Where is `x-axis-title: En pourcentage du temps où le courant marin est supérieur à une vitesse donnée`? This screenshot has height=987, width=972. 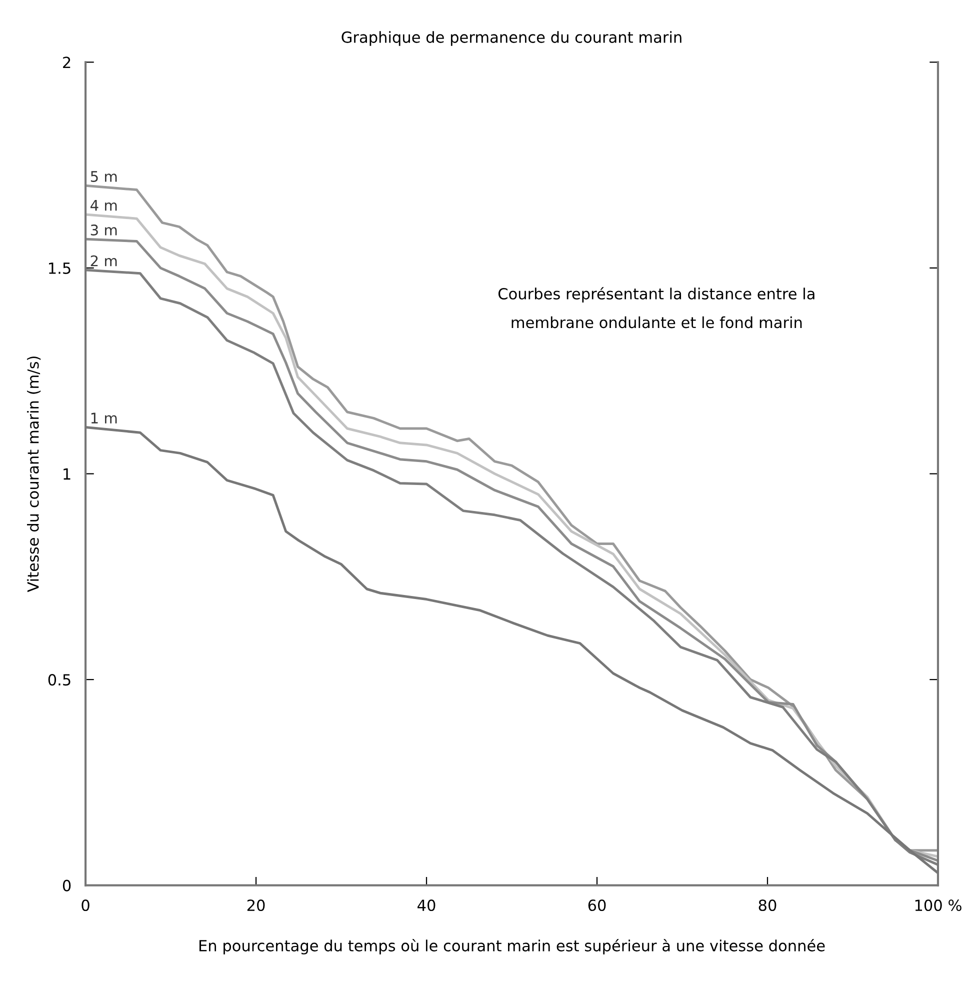 x-axis-title: En pourcentage du temps où le courant marin est supérieur à une vitesse donnée is located at coordinates (512, 946).